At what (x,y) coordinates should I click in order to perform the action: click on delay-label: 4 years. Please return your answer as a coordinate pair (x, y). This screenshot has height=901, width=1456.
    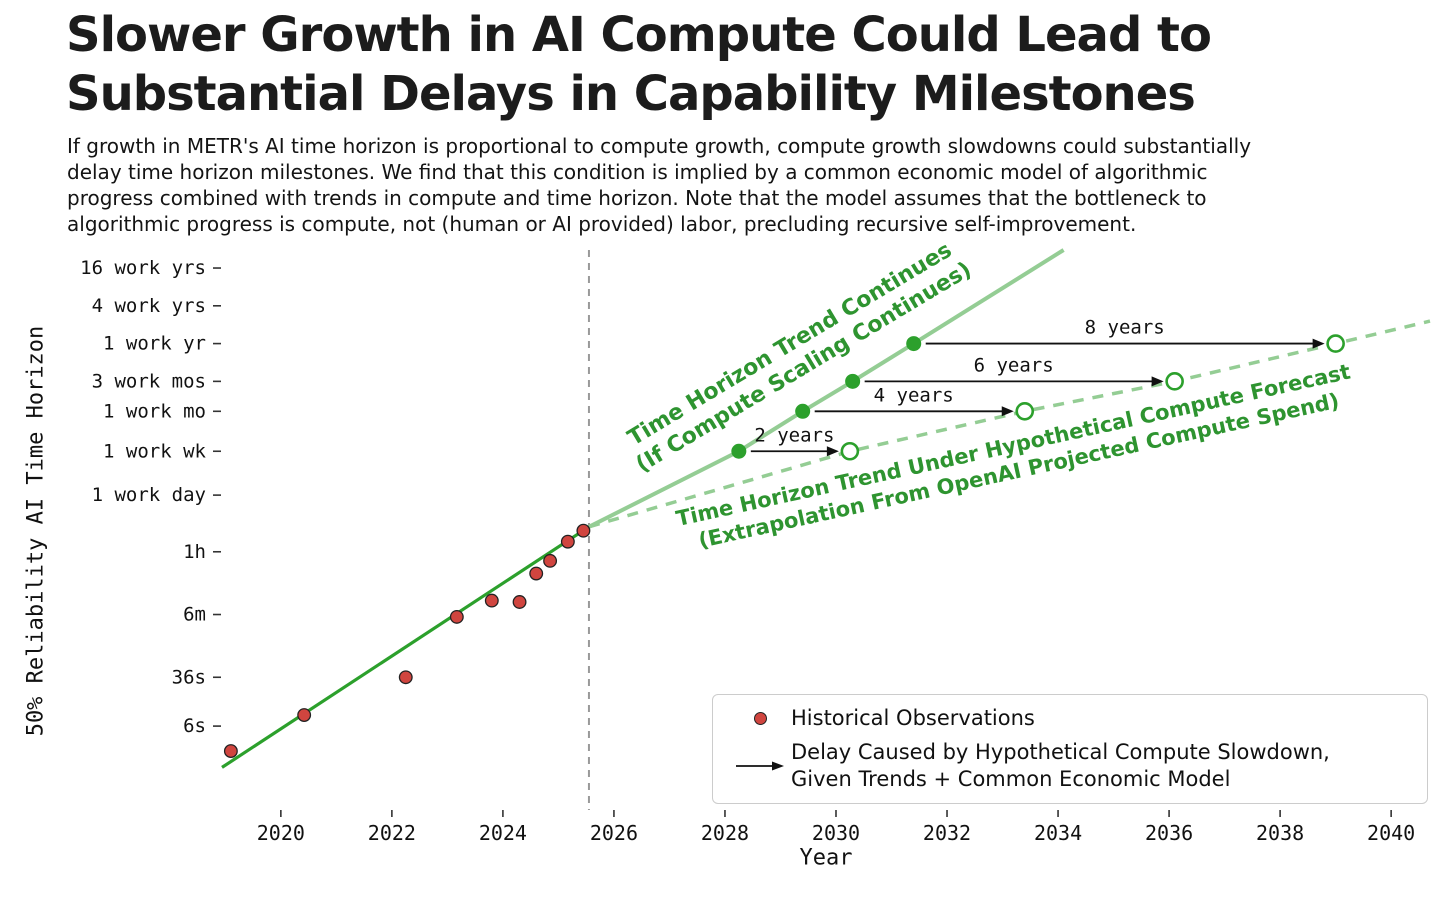
    Looking at the image, I should click on (914, 395).